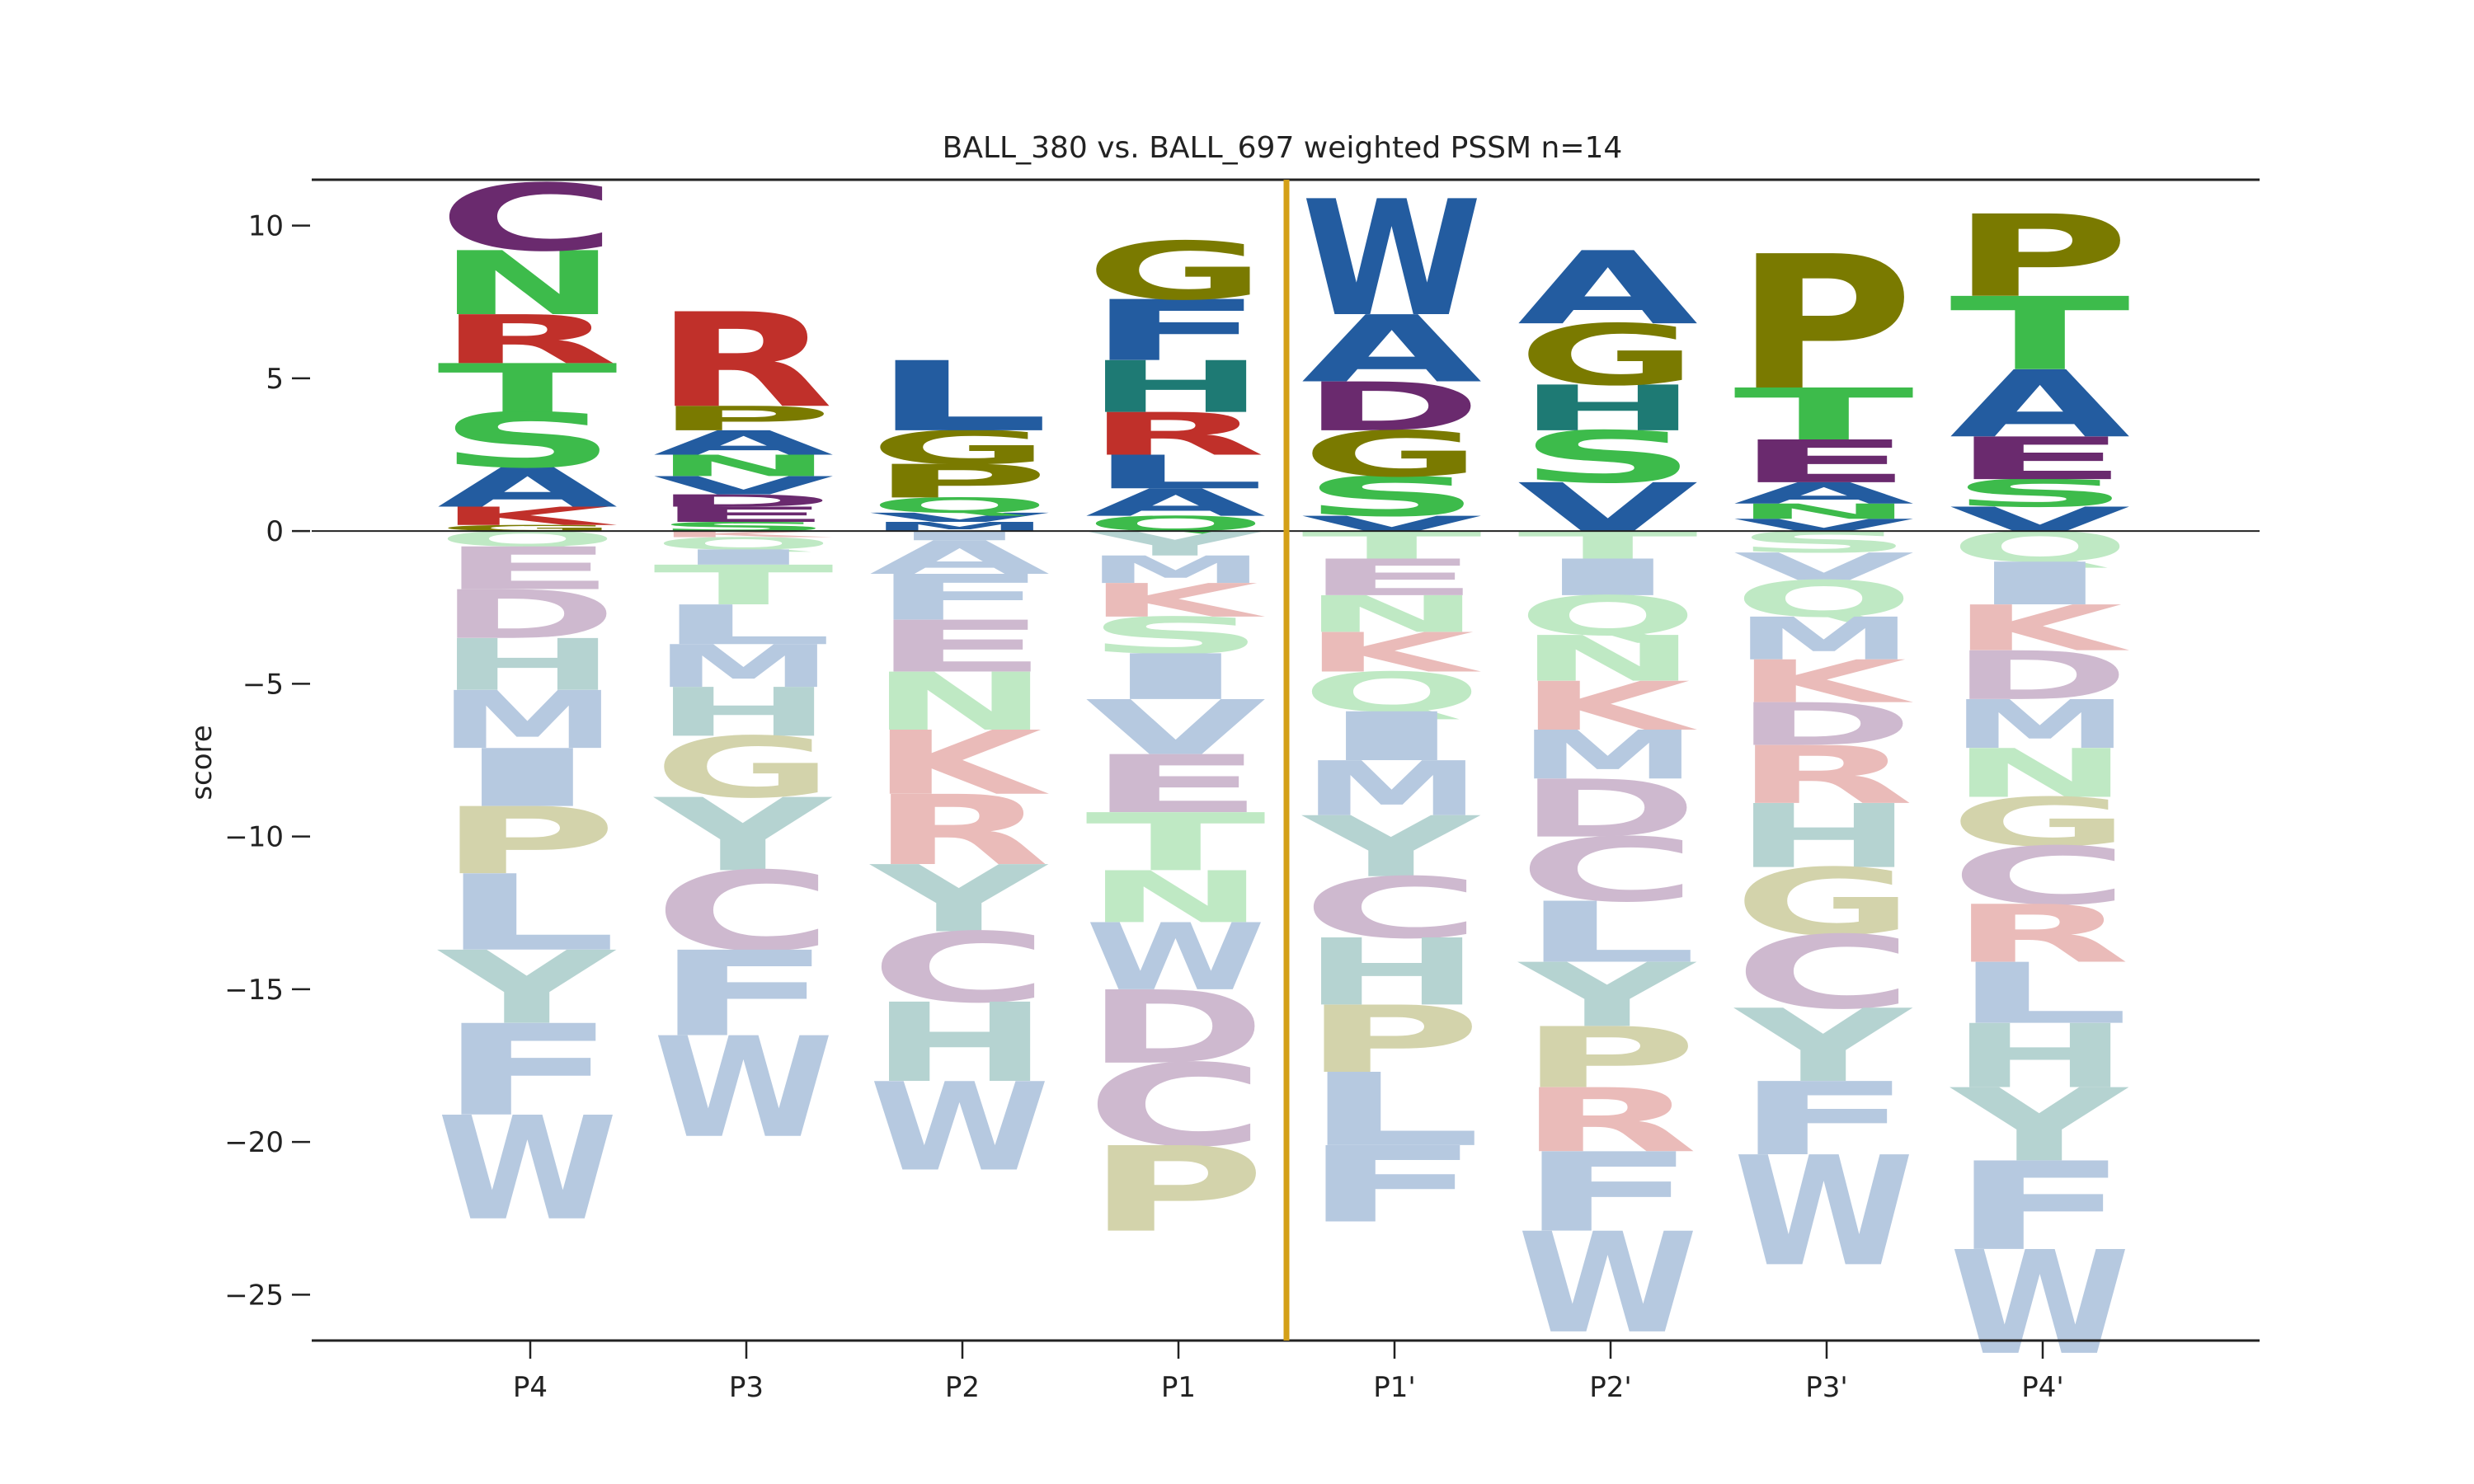 This screenshot has height=1484, width=2474. I want to click on x-tick-label: P2', so click(1610, 1387).